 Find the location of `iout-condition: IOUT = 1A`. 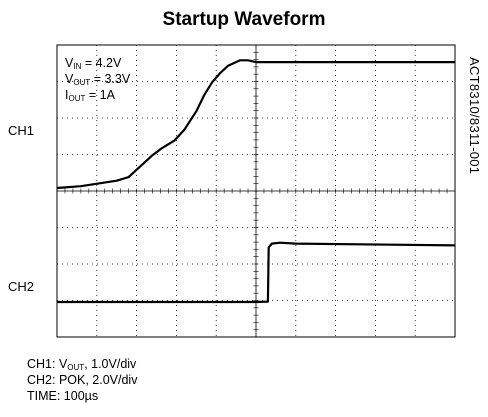

iout-condition: IOUT = 1A is located at coordinates (90, 95).